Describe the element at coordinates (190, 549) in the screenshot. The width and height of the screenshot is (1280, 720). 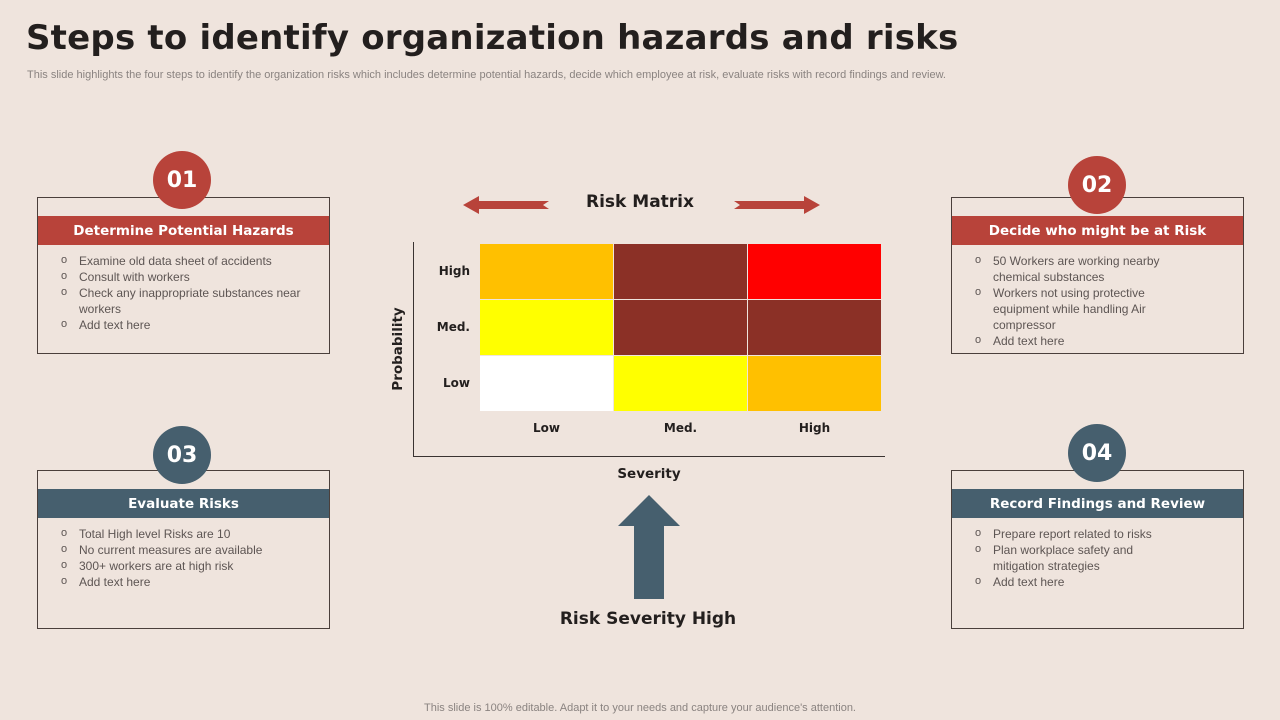
I see `list-item: No current measures are available` at that location.